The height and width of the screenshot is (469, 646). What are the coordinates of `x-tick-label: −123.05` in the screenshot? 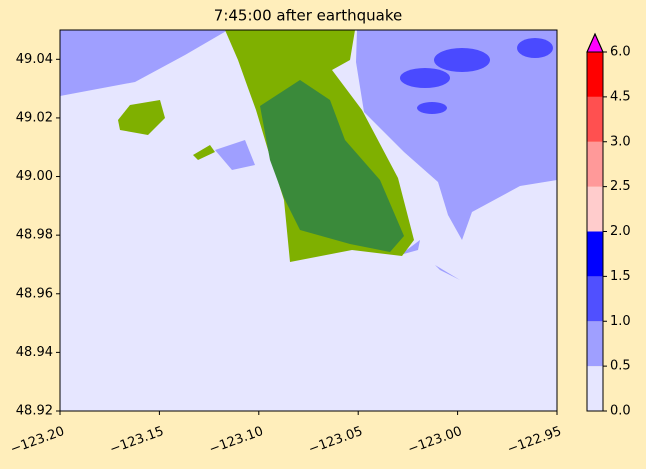 It's located at (336, 440).